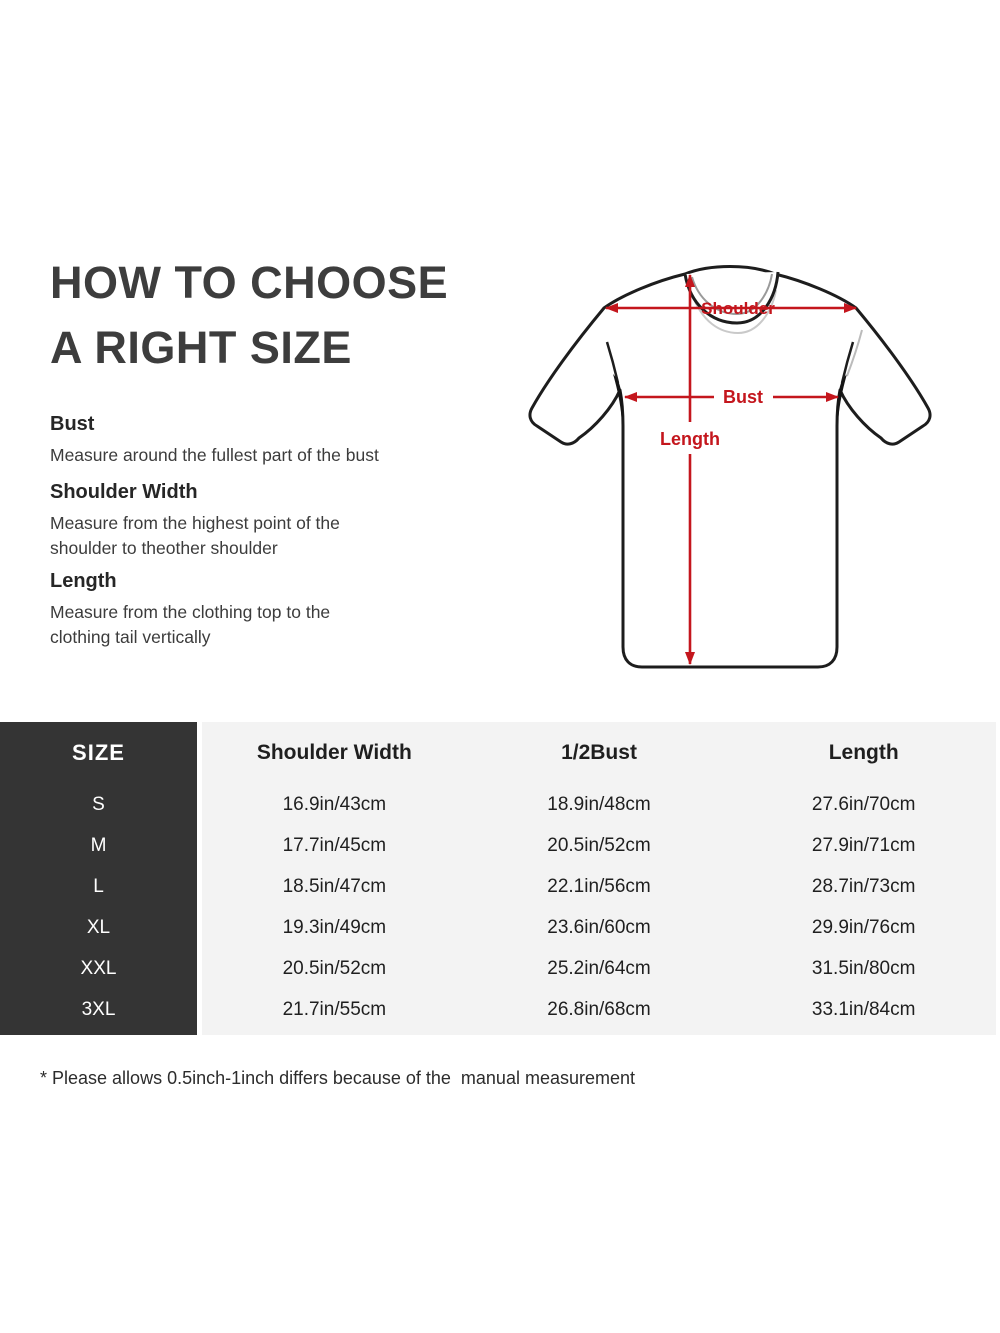 This screenshot has width=1000, height=1333. Describe the element at coordinates (334, 845) in the screenshot. I see `cell-shoulder: 17.7in/45cm` at that location.